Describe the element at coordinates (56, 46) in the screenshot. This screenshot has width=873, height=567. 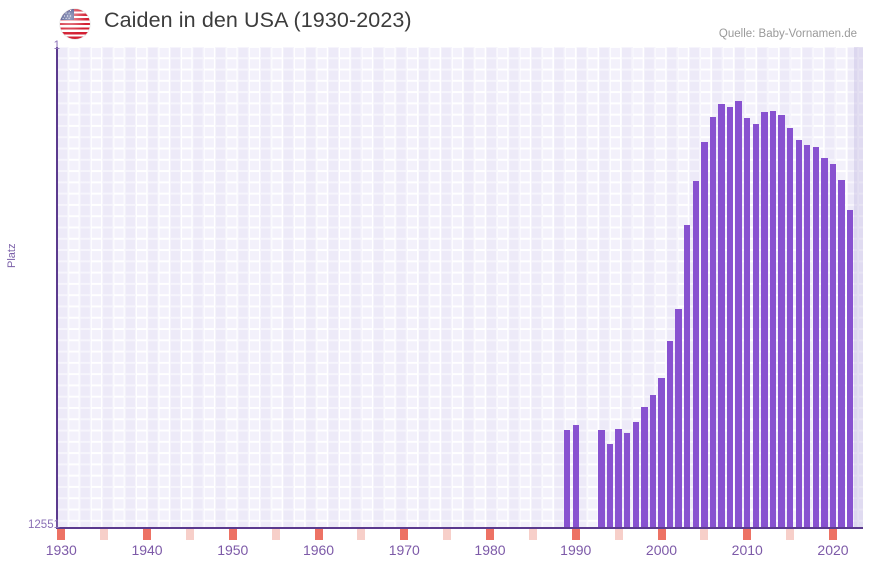
I see `y-axis-tick-top: 1` at that location.